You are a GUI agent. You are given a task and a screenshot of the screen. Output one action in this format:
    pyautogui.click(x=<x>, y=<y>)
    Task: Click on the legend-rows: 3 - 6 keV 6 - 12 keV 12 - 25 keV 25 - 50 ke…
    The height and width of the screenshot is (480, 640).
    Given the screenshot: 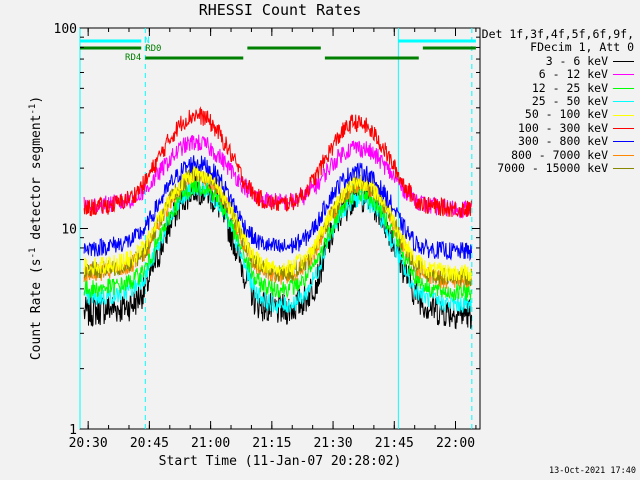 What is the action you would take?
    pyautogui.click(x=549, y=114)
    